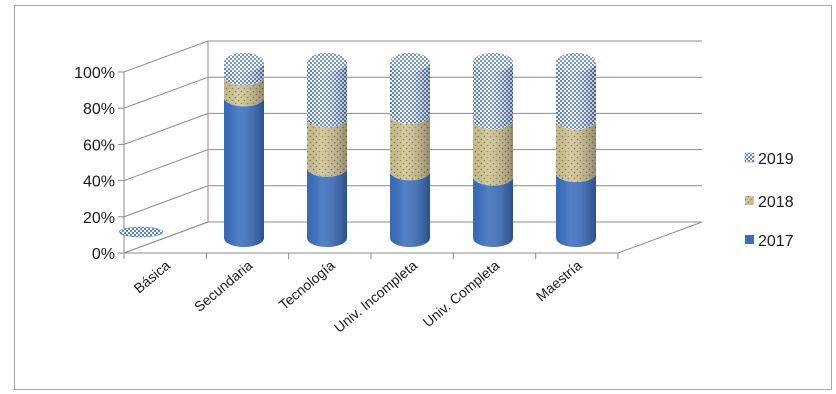  Describe the element at coordinates (776, 159) in the screenshot. I see `legend-label-2019: 2019` at that location.